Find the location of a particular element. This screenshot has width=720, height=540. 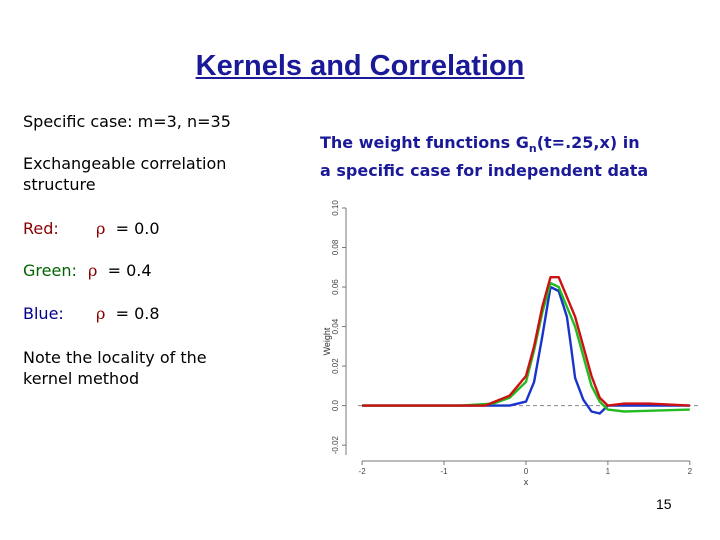

exchangeable-line-2: structure is located at coordinates (59, 184).